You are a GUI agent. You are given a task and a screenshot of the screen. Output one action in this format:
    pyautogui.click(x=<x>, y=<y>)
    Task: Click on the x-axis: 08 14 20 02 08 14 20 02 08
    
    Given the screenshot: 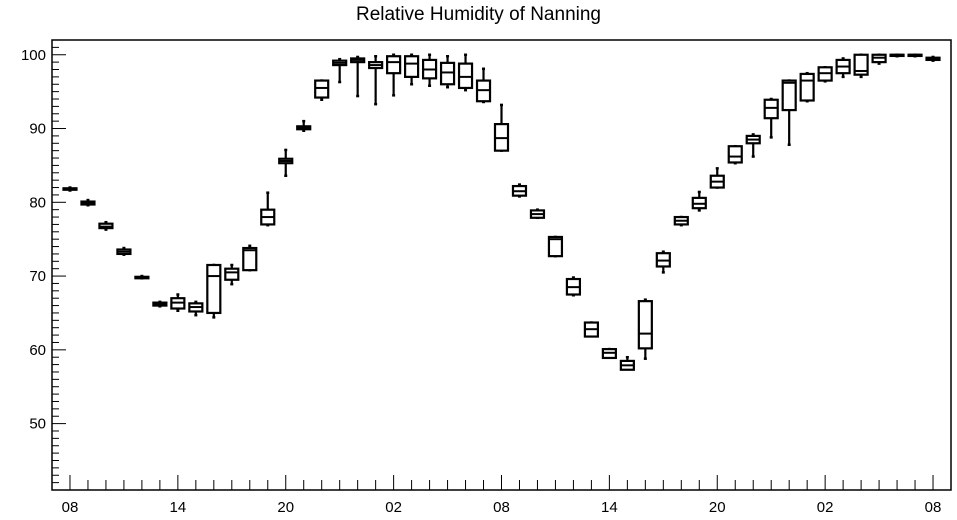 What is the action you would take?
    pyautogui.click(x=502, y=495)
    